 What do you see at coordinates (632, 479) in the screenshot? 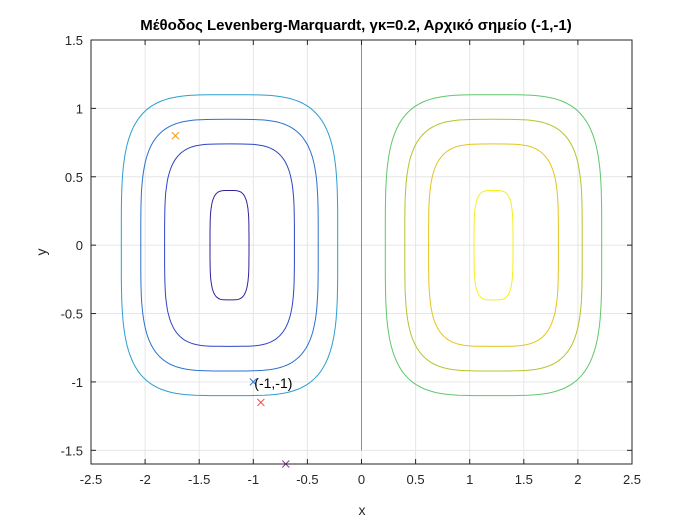
I see `x-tick-label: 2.5` at bounding box center [632, 479].